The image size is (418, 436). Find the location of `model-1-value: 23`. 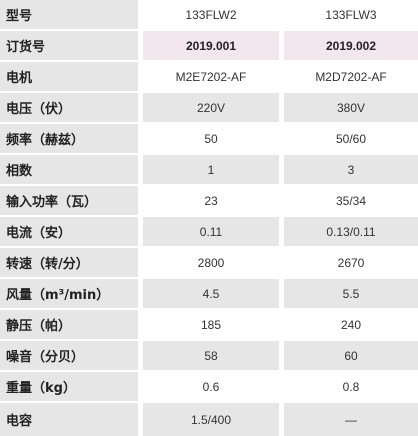

model-1-value: 23 is located at coordinates (211, 200).